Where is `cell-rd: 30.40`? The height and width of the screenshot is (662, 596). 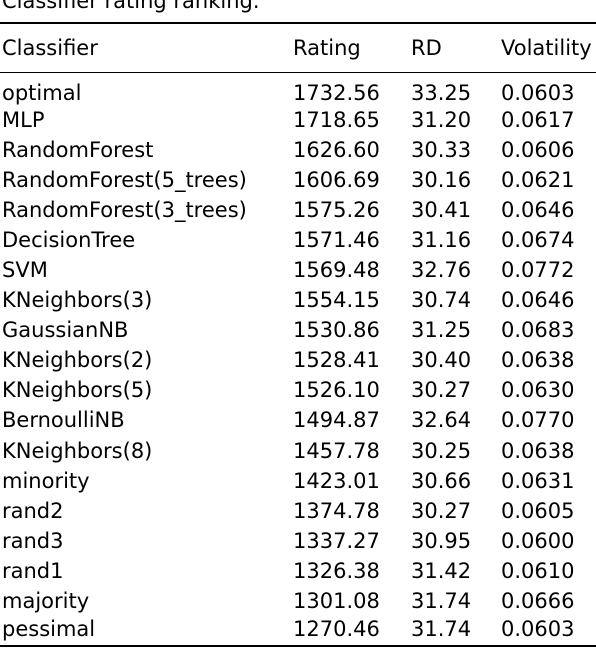 cell-rd: 30.40 is located at coordinates (441, 360).